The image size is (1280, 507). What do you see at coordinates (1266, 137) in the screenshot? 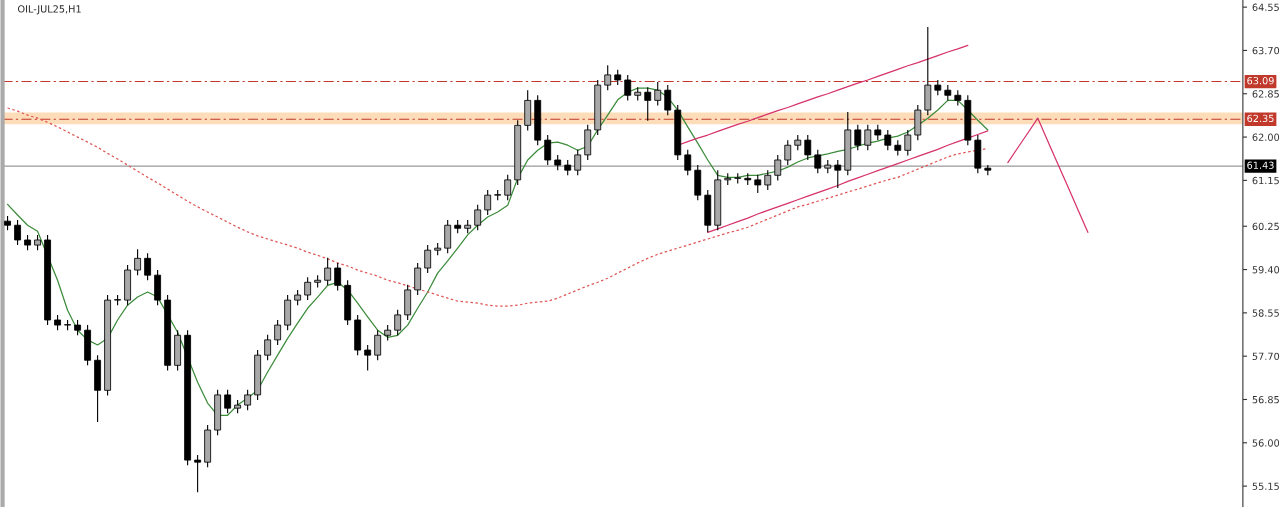
I see `y-tick-label: 62.00` at bounding box center [1266, 137].